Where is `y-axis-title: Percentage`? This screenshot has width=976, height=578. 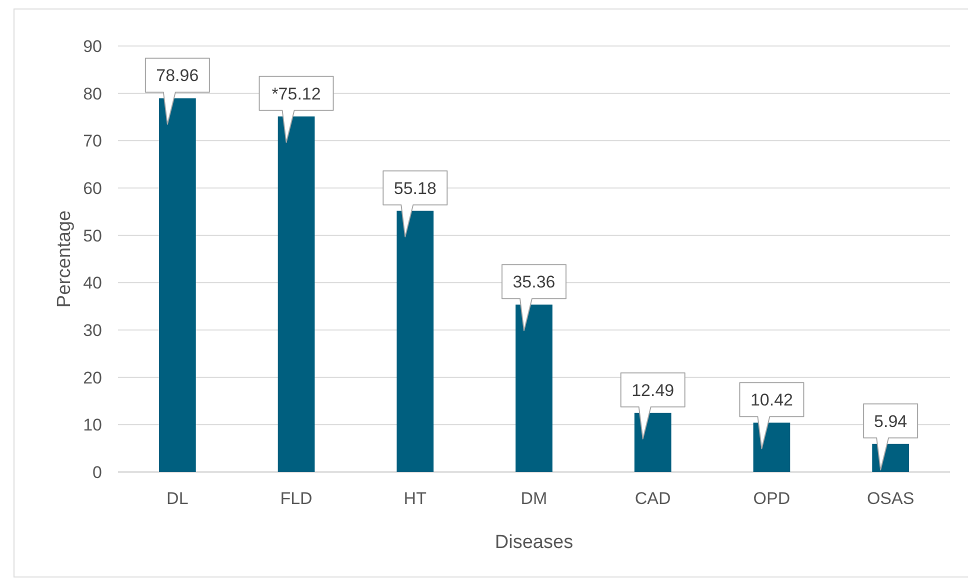 y-axis-title: Percentage is located at coordinates (64, 259).